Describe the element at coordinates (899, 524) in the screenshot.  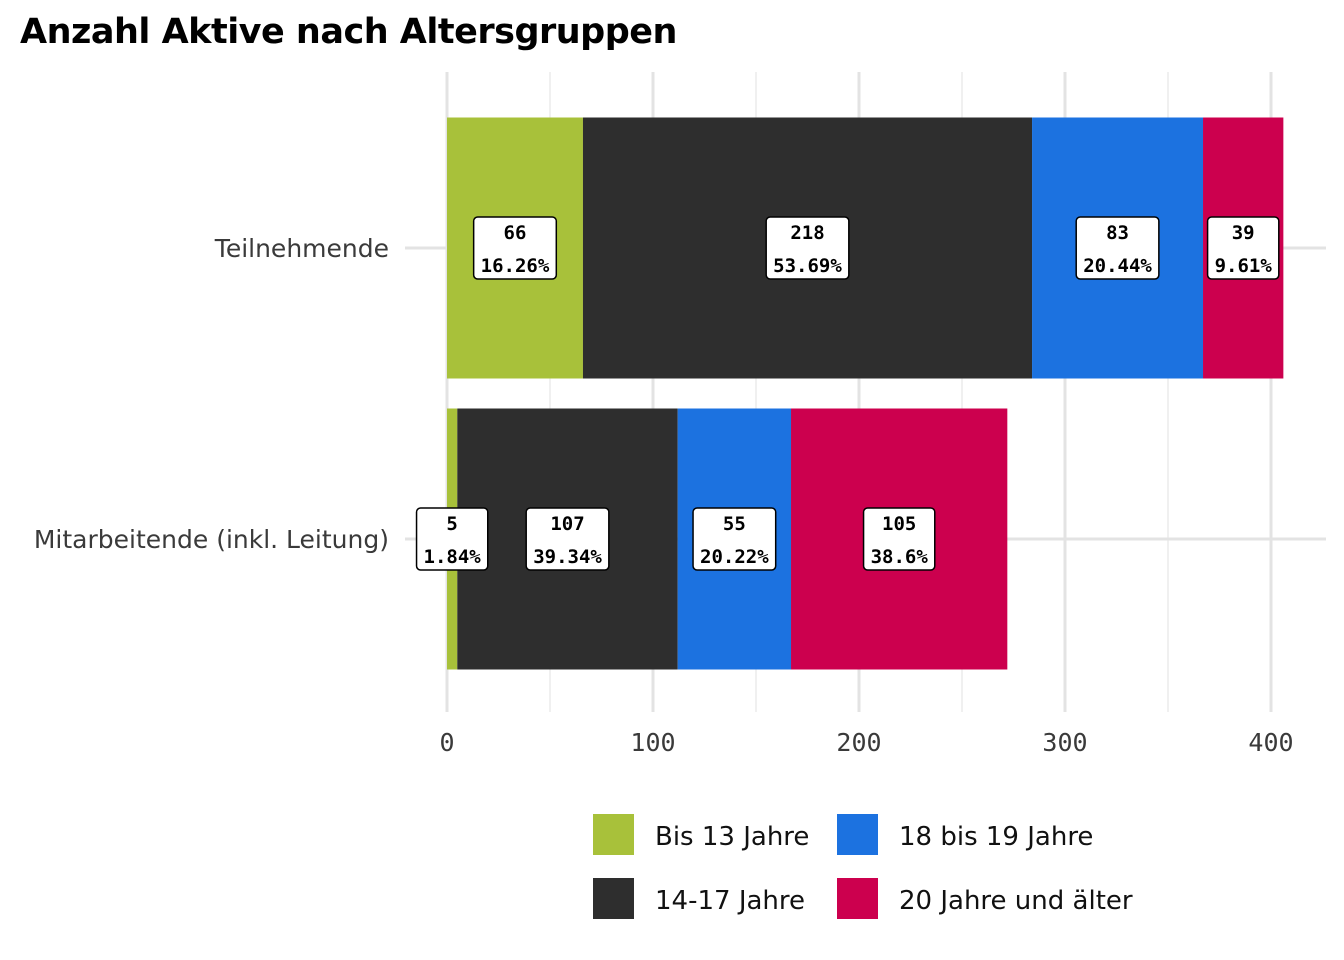
I see `data-label-value: 105` at that location.